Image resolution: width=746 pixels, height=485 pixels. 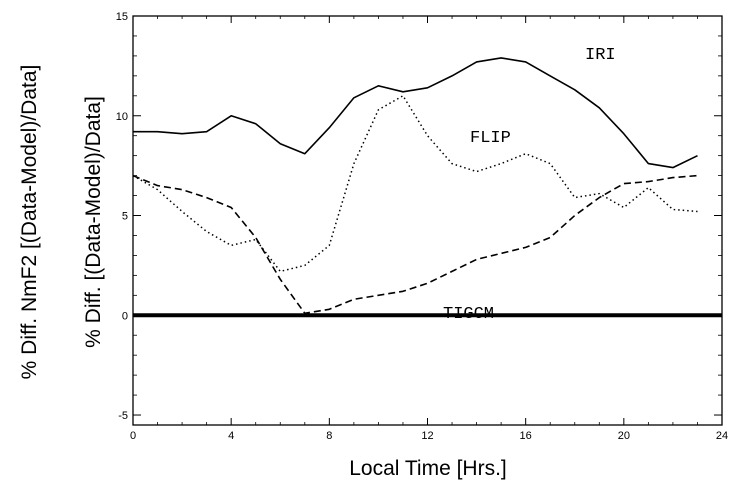 I want to click on x-tick-label: 4, so click(x=231, y=436).